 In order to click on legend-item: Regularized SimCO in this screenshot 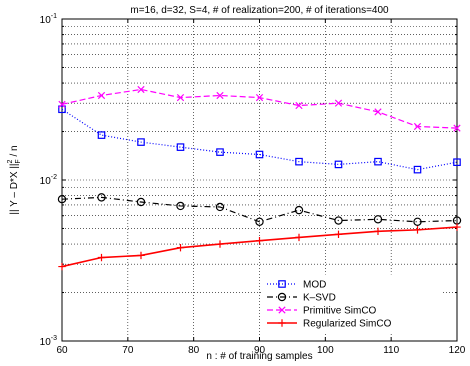, I will do `click(329, 324)`.